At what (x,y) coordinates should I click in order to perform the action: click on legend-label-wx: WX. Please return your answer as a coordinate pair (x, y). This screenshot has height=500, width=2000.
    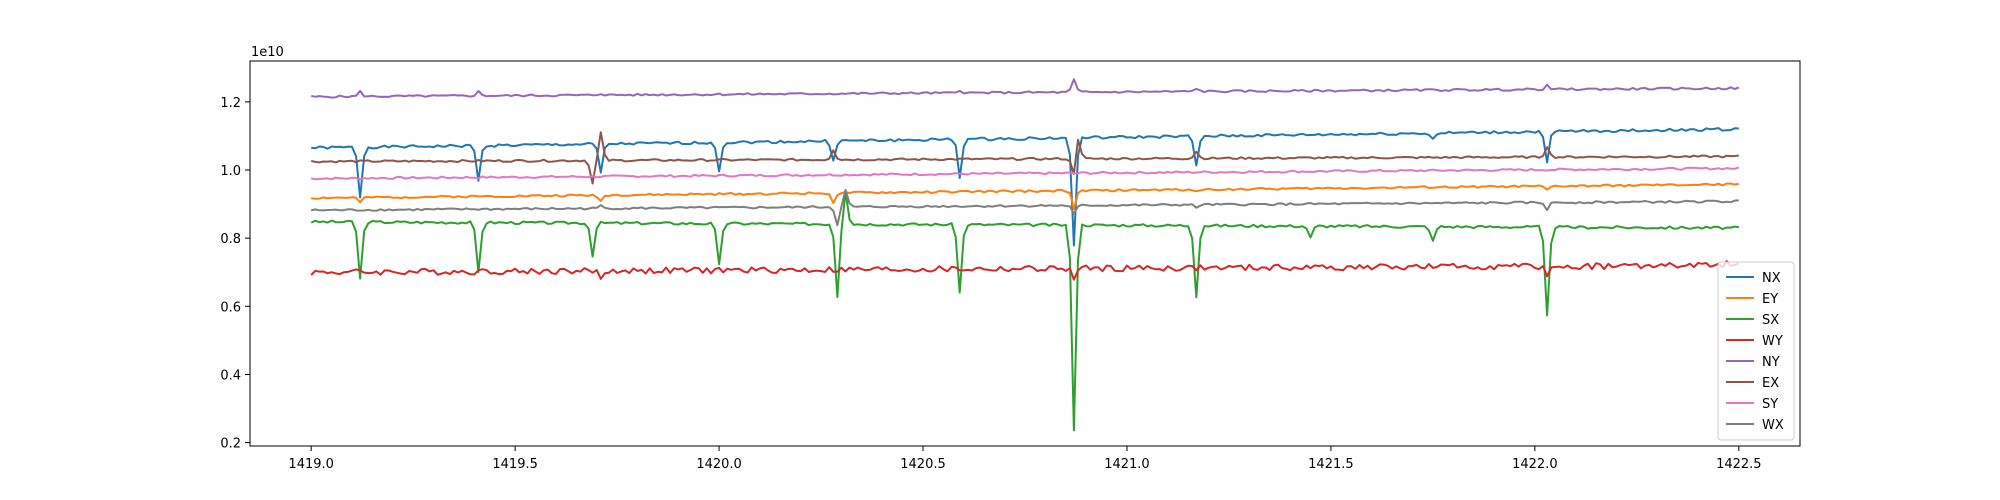
    Looking at the image, I should click on (1773, 425).